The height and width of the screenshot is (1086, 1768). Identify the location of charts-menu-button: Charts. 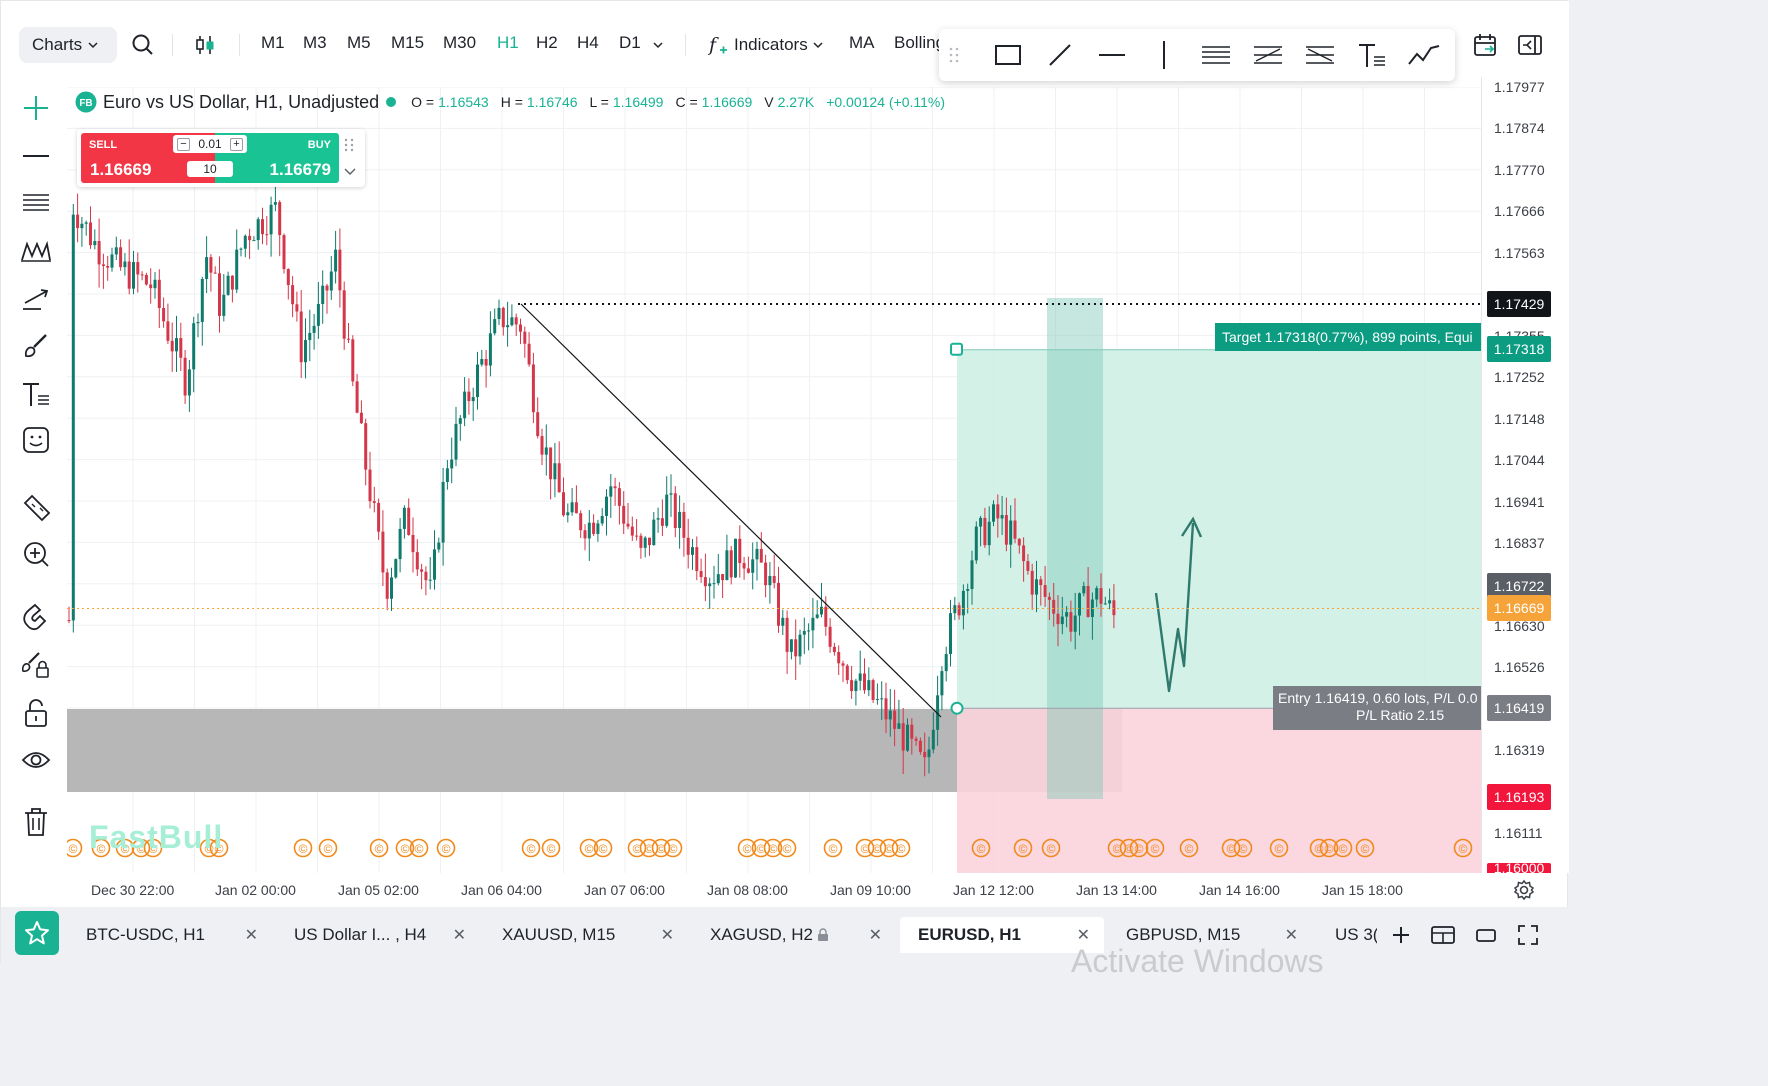
(68, 45).